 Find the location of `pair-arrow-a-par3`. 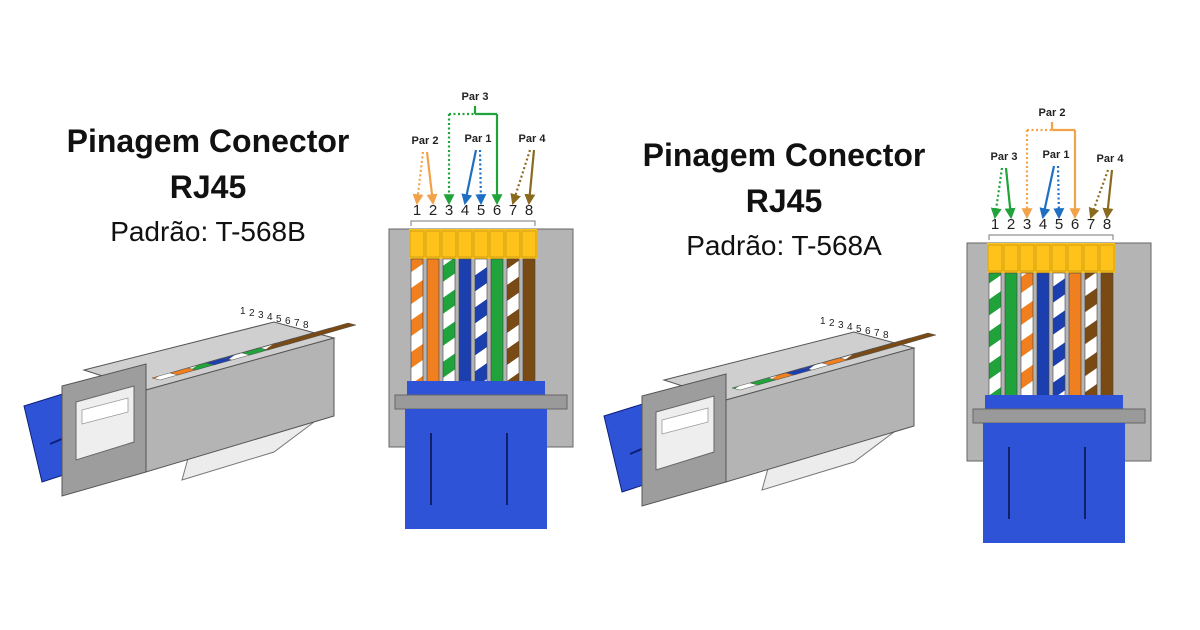

pair-arrow-a-par3 is located at coordinates (997, 193).